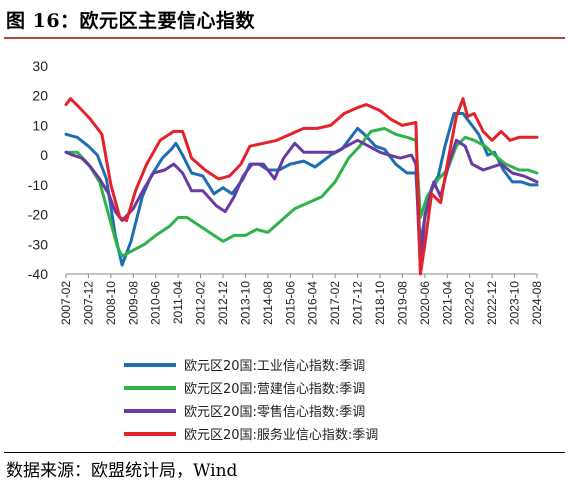 Image resolution: width=569 pixels, height=481 pixels. Describe the element at coordinates (284, 38) in the screenshot. I see `title-divider` at that location.